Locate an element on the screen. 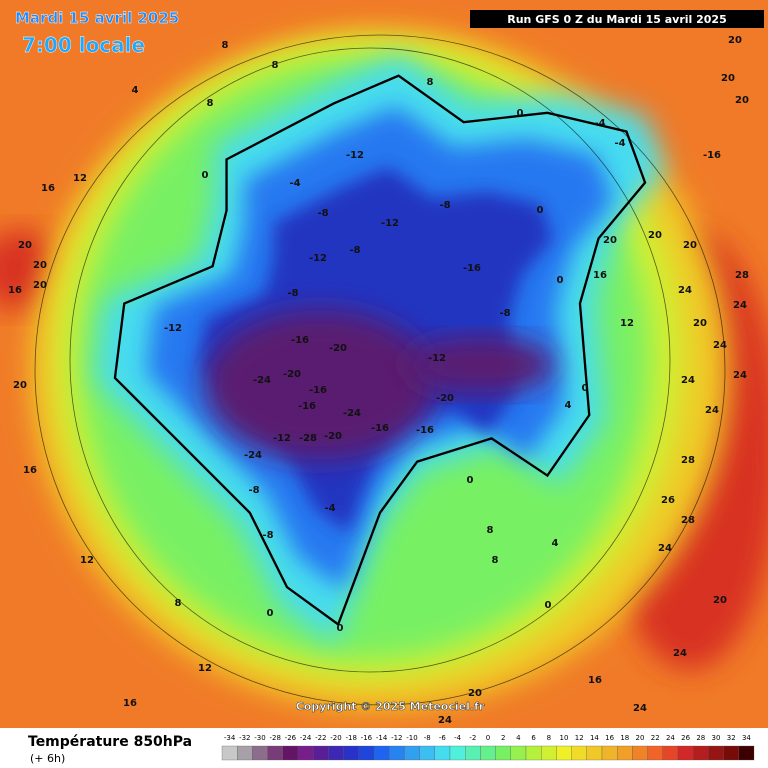 This screenshot has height=768, width=768. contour-label: 28 is located at coordinates (688, 520).